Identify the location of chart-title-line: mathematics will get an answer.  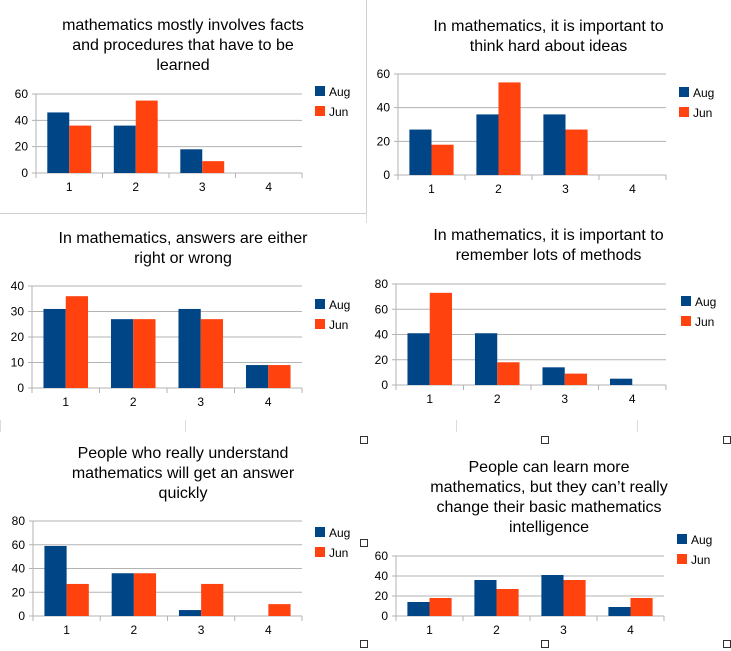
(183, 473).